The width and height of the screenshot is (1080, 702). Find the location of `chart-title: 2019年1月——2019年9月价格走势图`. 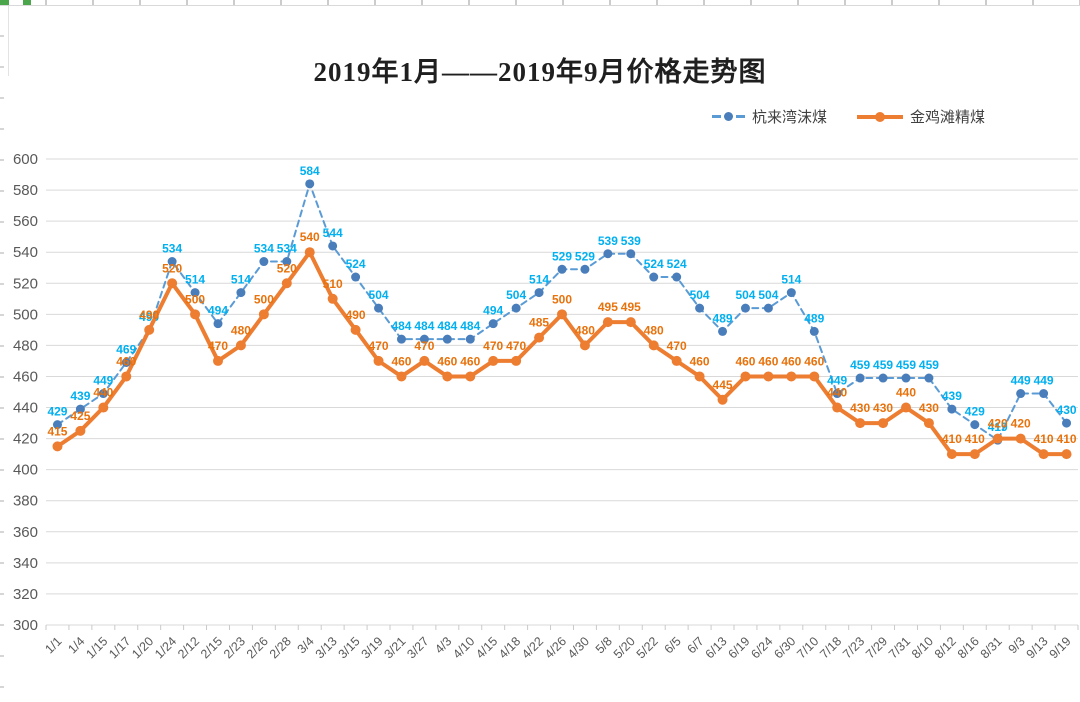

chart-title: 2019年1月——2019年9月价格走势图 is located at coordinates (540, 72).